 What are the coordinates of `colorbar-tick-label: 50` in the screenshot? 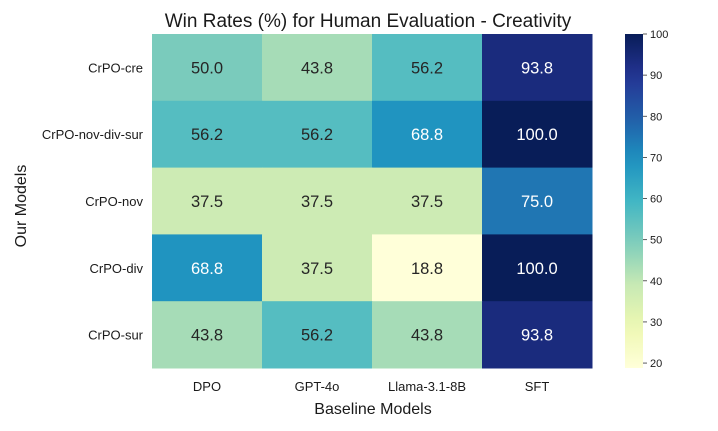 It's located at (656, 241).